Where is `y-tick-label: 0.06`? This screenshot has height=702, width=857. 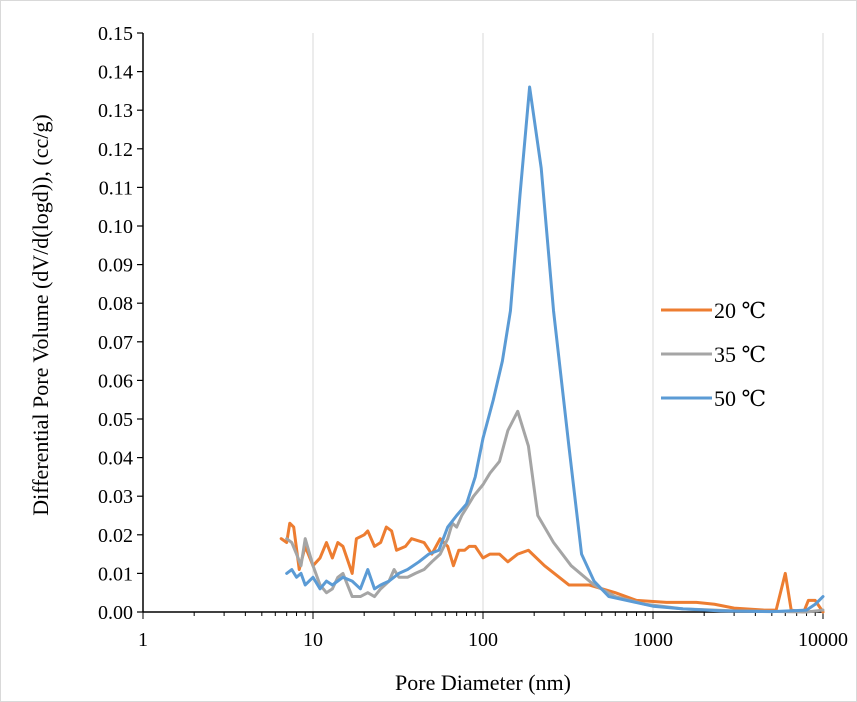
y-tick-label: 0.06 is located at coordinates (115, 381).